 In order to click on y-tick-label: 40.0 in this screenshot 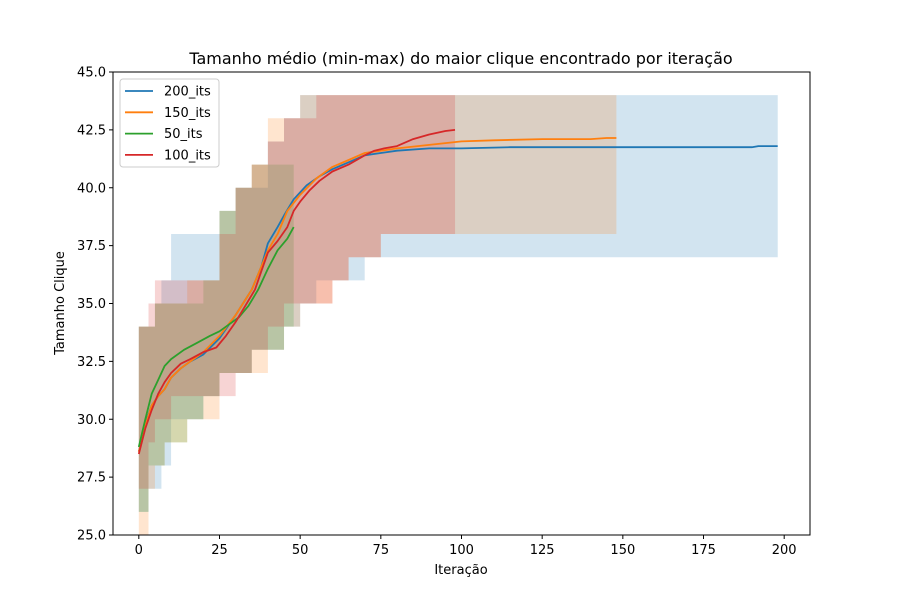, I will do `click(91, 188)`.